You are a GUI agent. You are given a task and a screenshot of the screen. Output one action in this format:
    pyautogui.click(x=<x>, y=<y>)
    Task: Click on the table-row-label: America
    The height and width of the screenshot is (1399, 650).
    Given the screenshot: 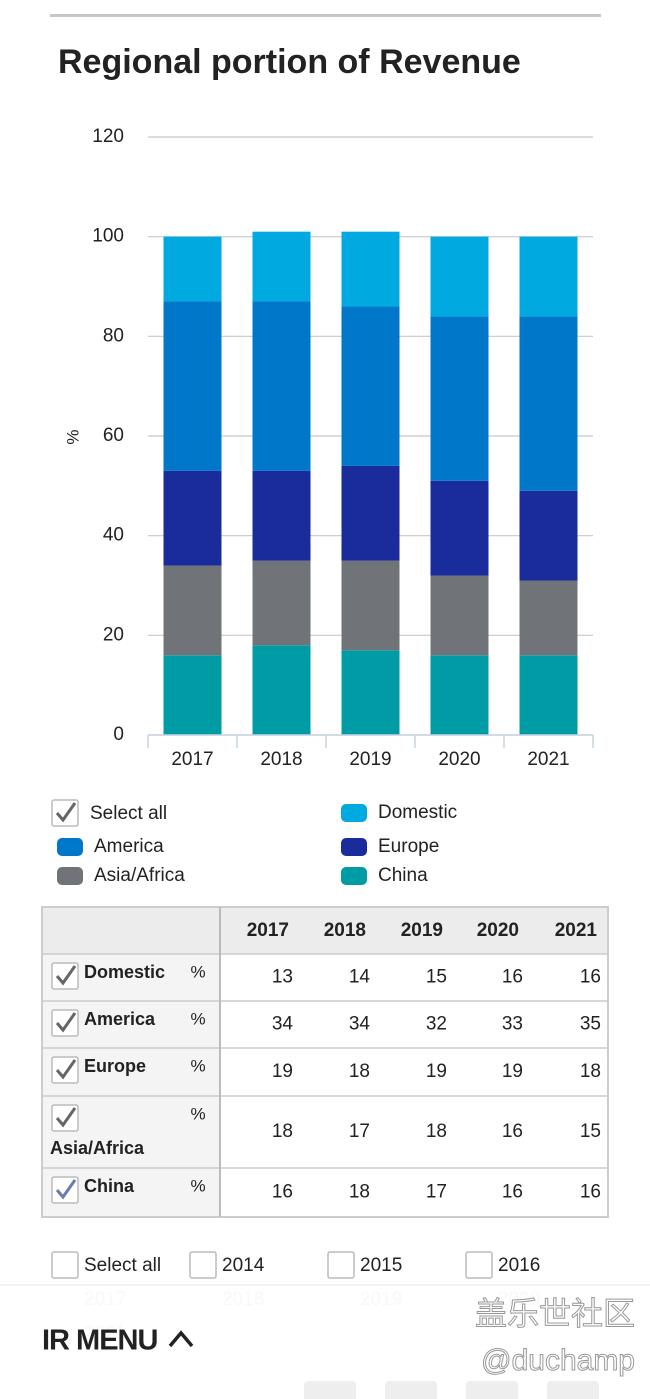 What is the action you would take?
    pyautogui.click(x=120, y=1019)
    